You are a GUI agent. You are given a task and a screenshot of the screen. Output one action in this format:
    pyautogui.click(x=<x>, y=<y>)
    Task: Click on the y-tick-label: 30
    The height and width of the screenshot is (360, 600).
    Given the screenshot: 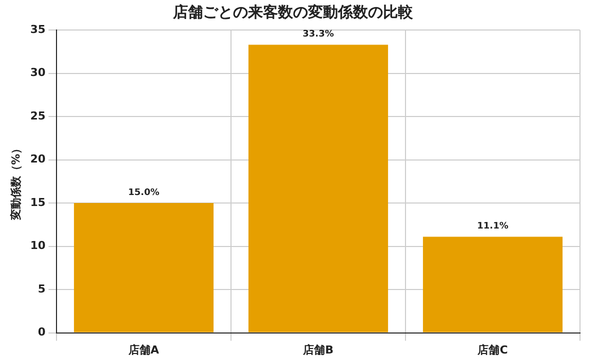 What is the action you would take?
    pyautogui.click(x=38, y=73)
    